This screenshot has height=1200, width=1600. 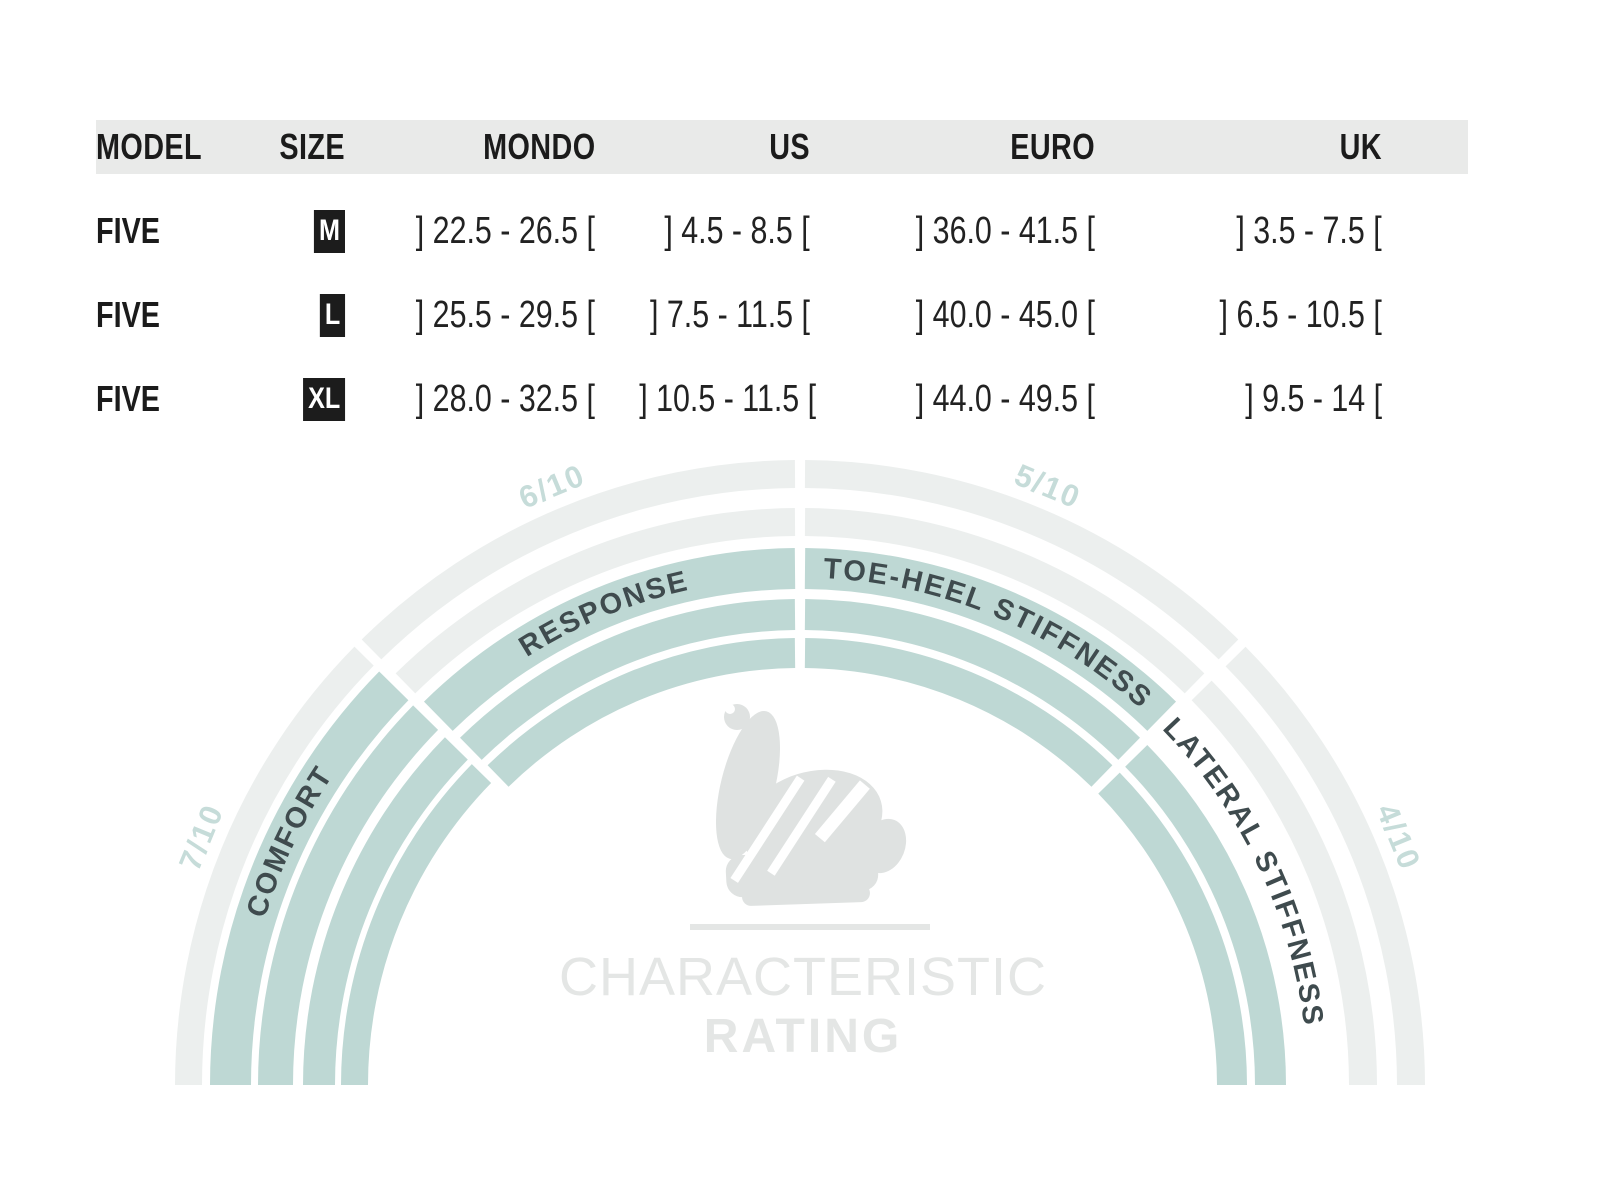 I want to click on col-header-euro: EURO, so click(x=952, y=147).